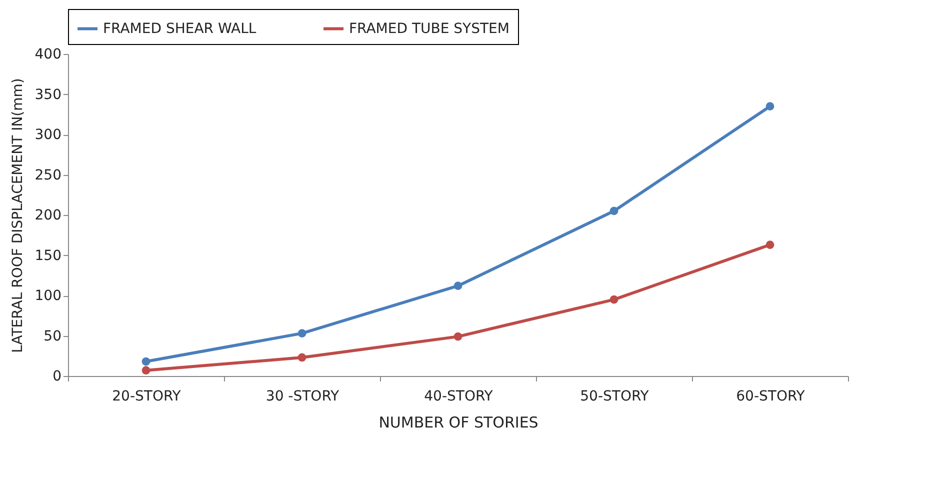 This screenshot has height=491, width=926. Describe the element at coordinates (48, 256) in the screenshot. I see `y-tick-label: 150` at that location.